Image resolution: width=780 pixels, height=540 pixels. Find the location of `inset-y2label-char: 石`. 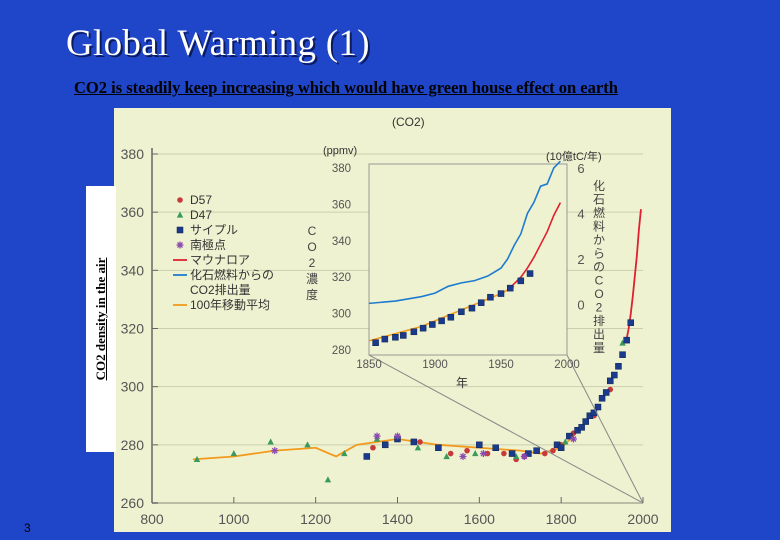

inset-y2label-char: 石 is located at coordinates (599, 200).